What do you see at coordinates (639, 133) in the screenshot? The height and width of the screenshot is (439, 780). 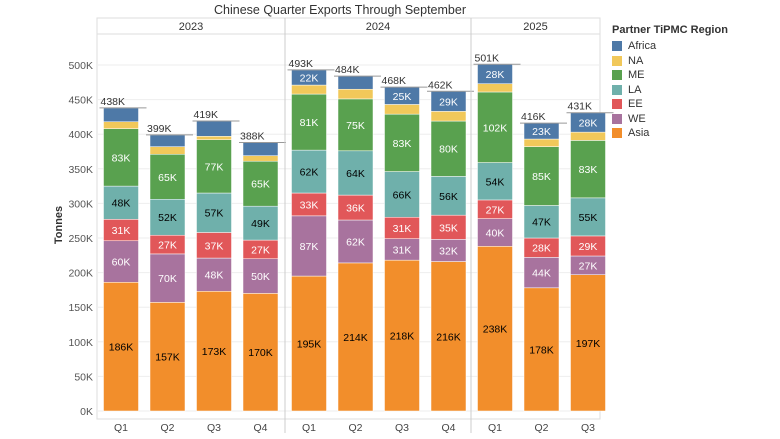 I see `legend-label: Asia` at bounding box center [639, 133].